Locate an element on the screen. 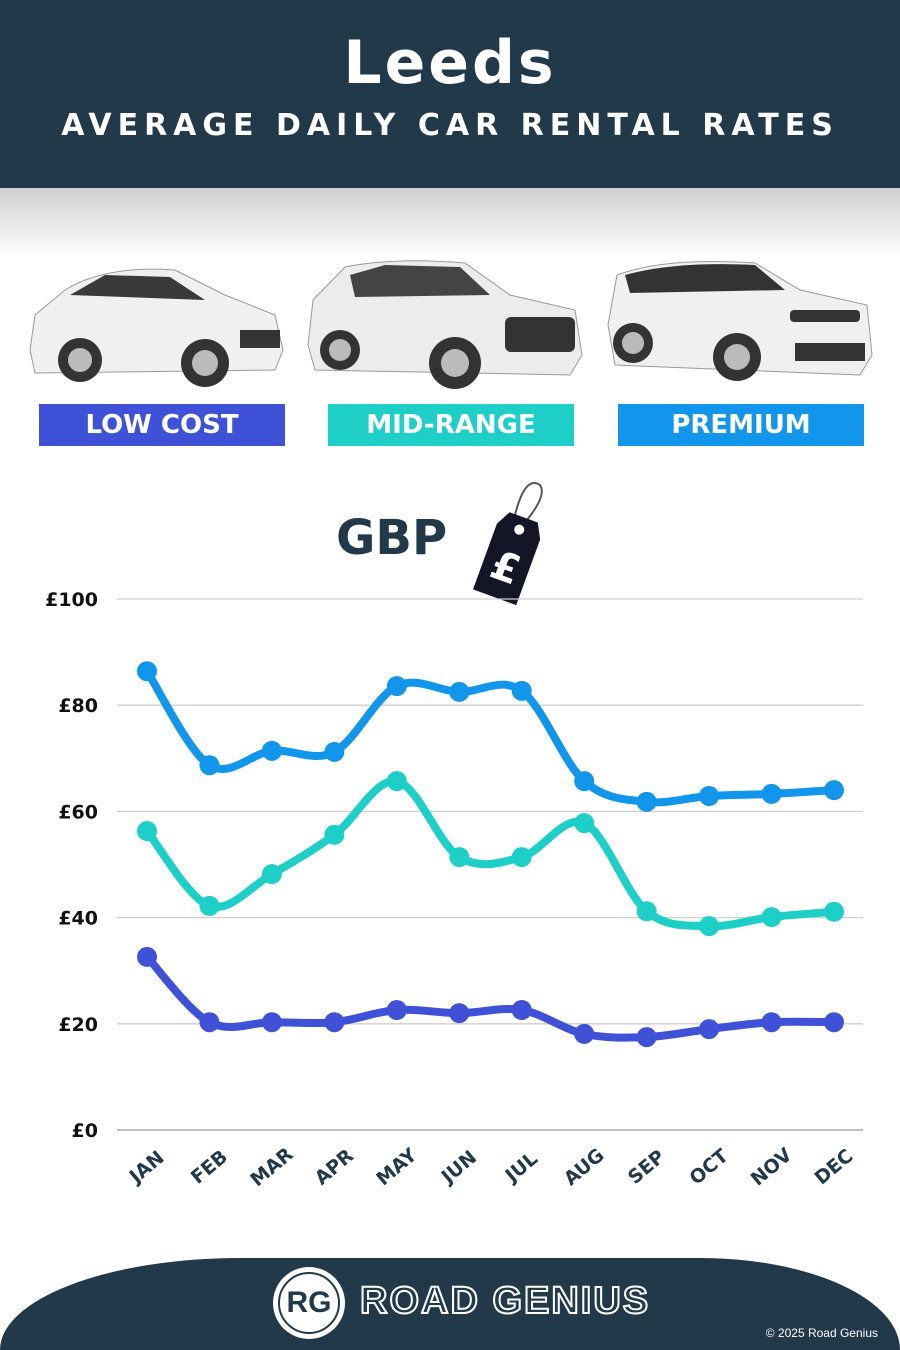 Image resolution: width=900 pixels, height=1350 pixels. road-genius-logo: RG is located at coordinates (309, 1303).